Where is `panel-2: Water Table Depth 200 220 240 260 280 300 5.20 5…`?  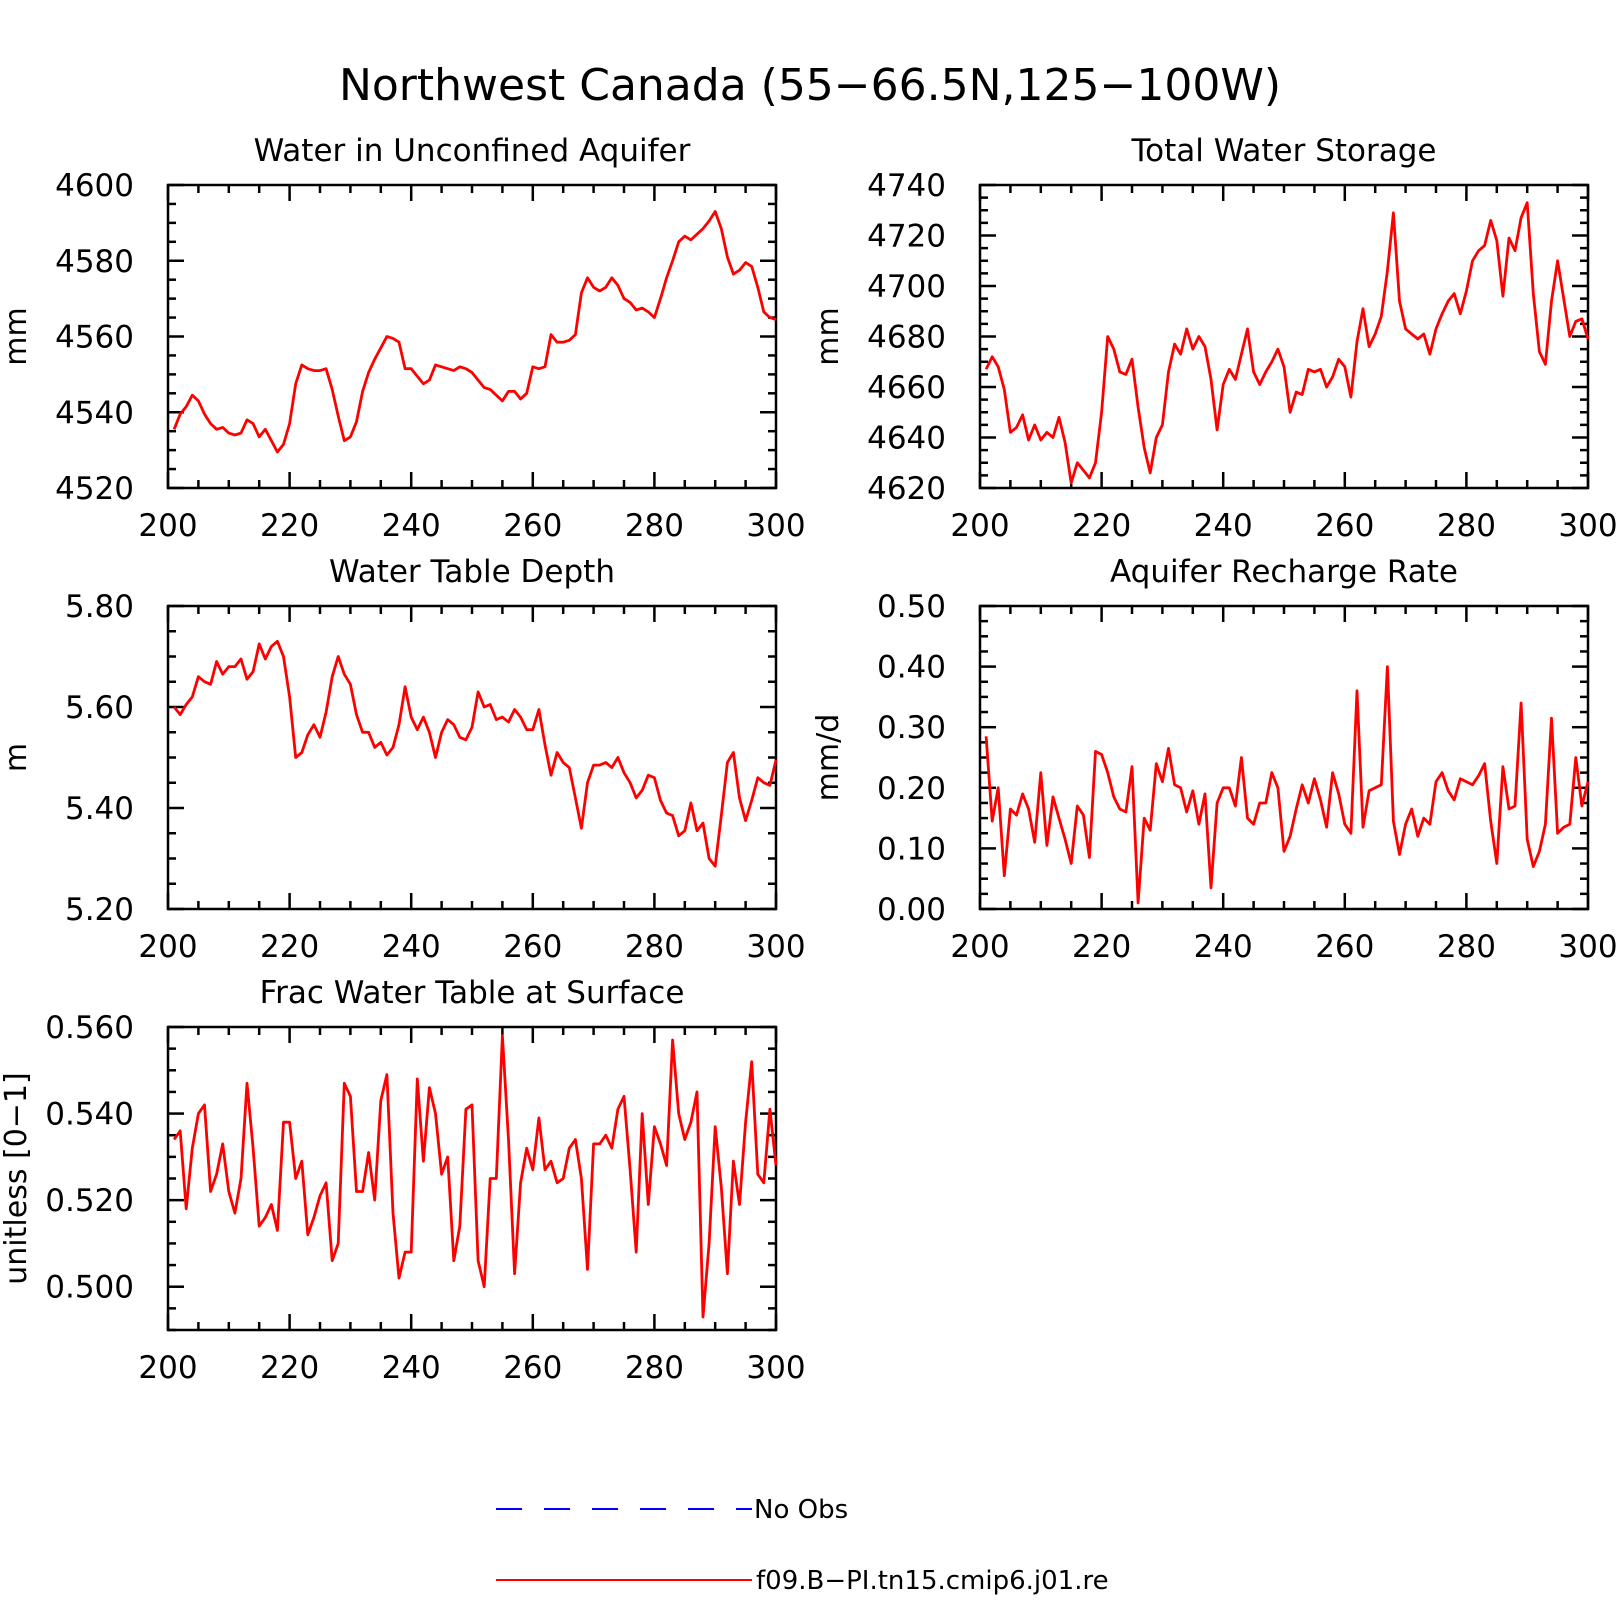 panel-2: Water Table Depth 200 220 240 260 280 300 5.20 5… is located at coordinates (403, 759).